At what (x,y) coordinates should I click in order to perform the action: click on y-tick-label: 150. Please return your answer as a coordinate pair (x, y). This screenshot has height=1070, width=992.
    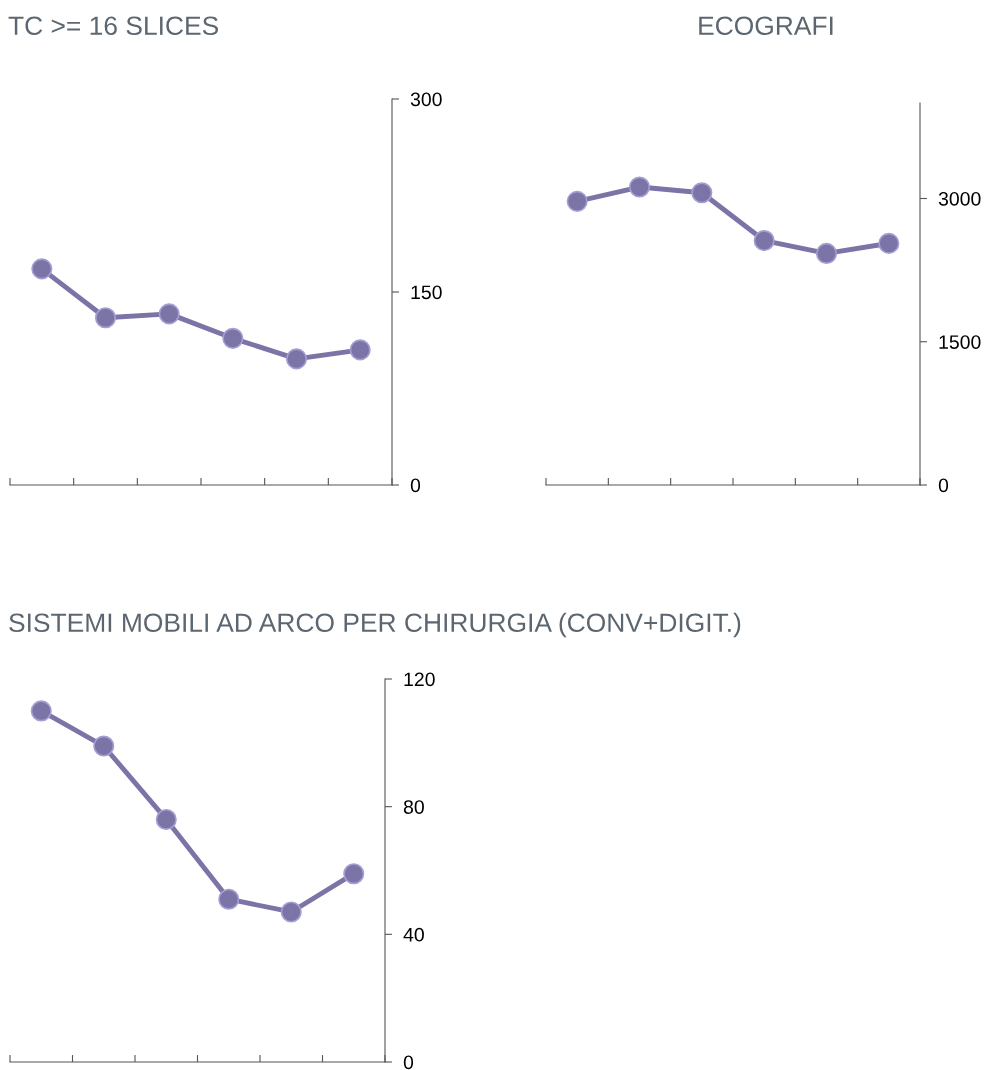
    Looking at the image, I should click on (426, 292).